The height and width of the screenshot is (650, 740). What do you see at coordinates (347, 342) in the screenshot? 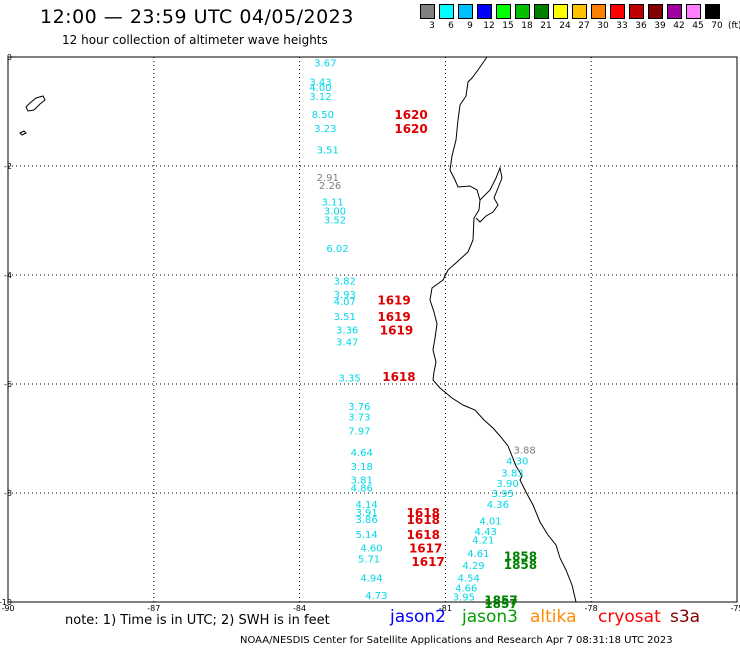
I see `swh-value-label: 3.47` at bounding box center [347, 342].